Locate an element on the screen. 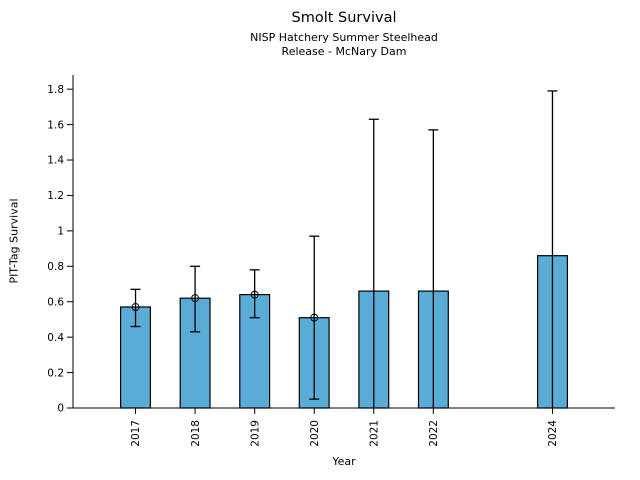 The image size is (640, 480). y-axis-label: PIT-Tag Survival is located at coordinates (14, 241).